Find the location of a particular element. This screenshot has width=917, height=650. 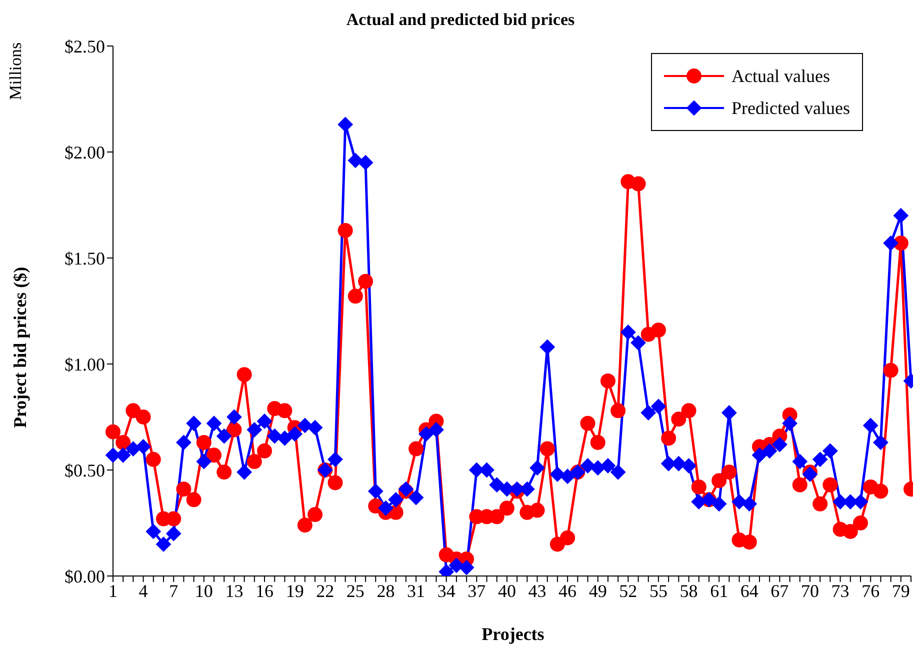

x-tick-label: 55 is located at coordinates (658, 590).